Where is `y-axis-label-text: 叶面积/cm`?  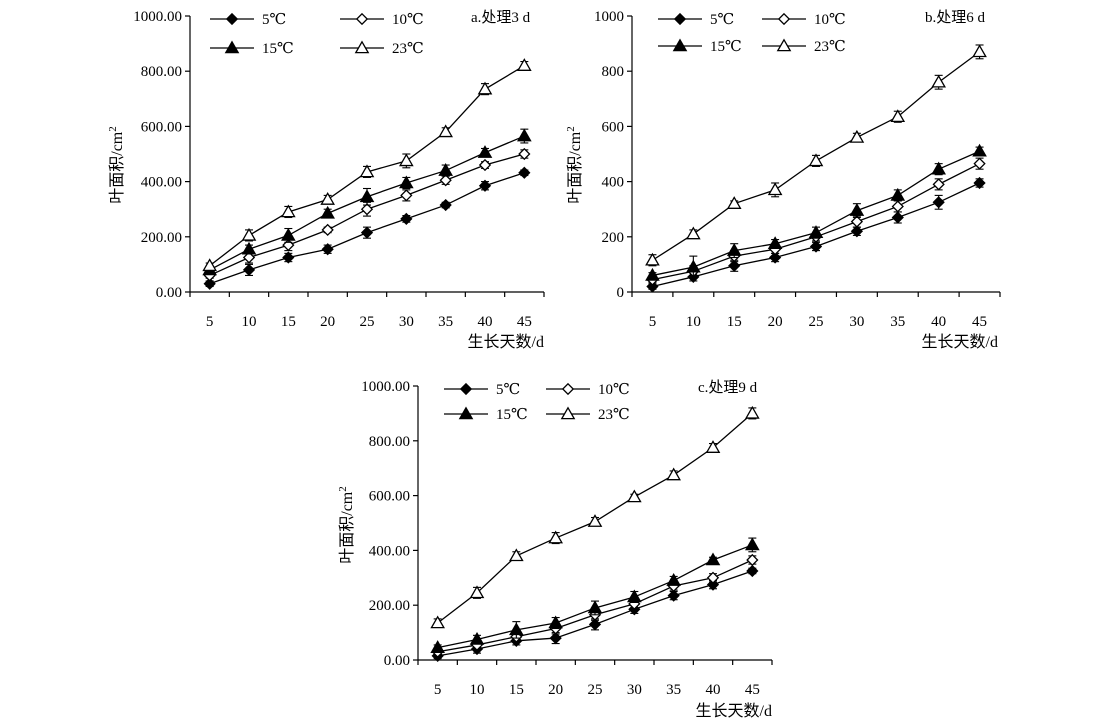 y-axis-label-text: 叶面积/cm is located at coordinates (575, 167).